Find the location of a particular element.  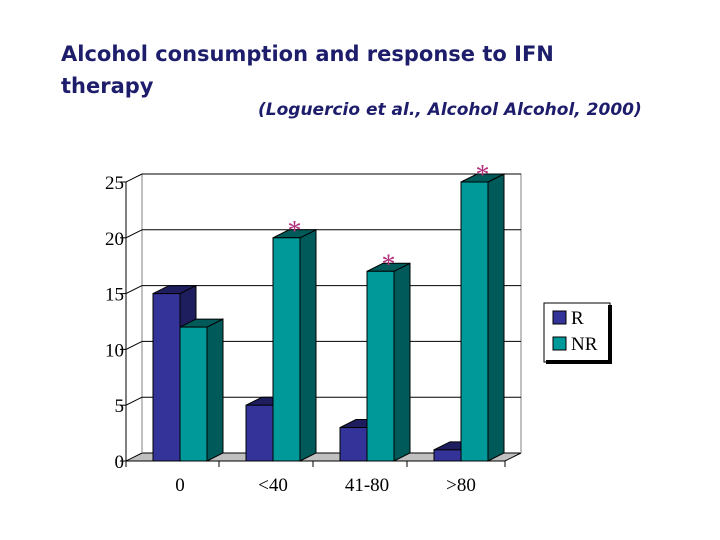

y-tick-label: 15 is located at coordinates (114, 295).